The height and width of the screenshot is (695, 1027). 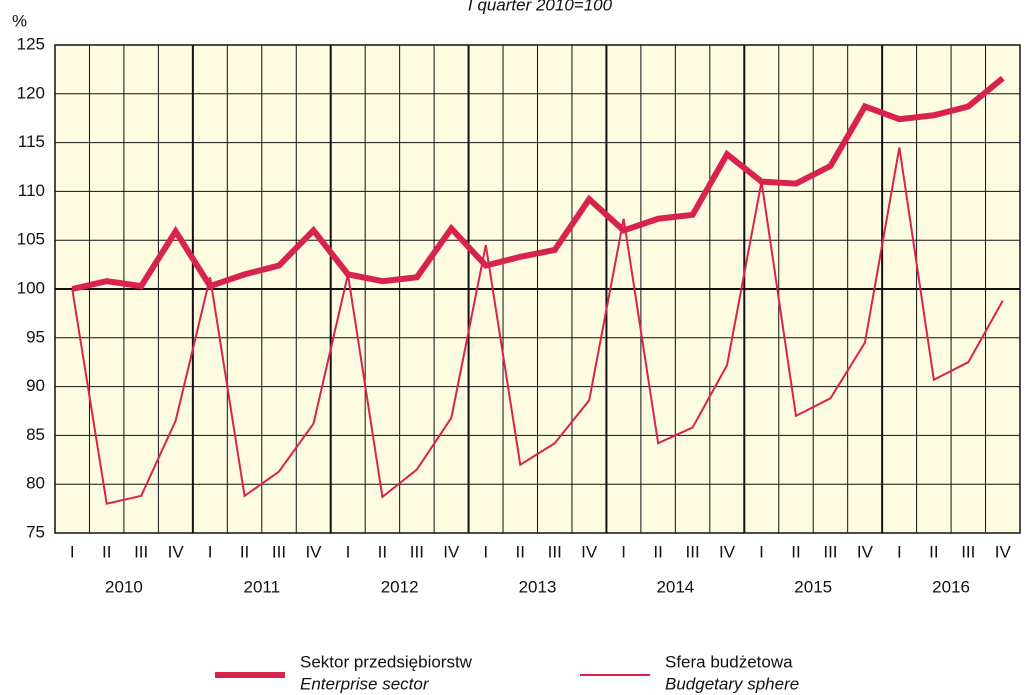 What do you see at coordinates (386, 661) in the screenshot?
I see `legend-label: Sektor przedsiębiorstw` at bounding box center [386, 661].